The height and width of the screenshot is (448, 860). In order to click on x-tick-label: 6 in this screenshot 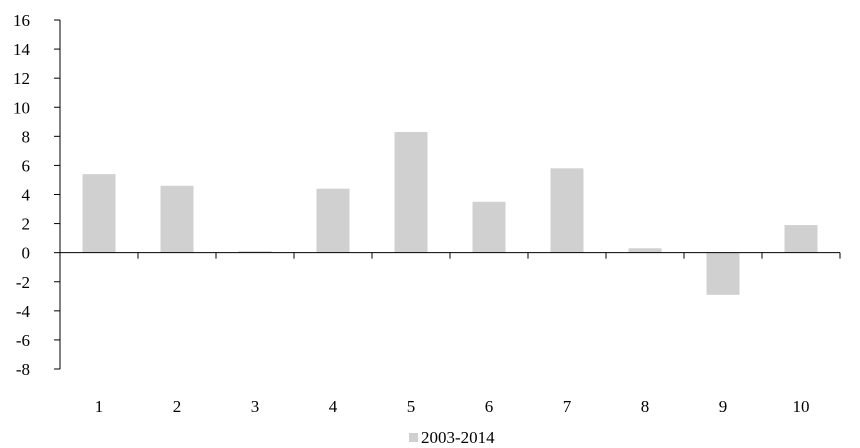, I will do `click(489, 406)`.